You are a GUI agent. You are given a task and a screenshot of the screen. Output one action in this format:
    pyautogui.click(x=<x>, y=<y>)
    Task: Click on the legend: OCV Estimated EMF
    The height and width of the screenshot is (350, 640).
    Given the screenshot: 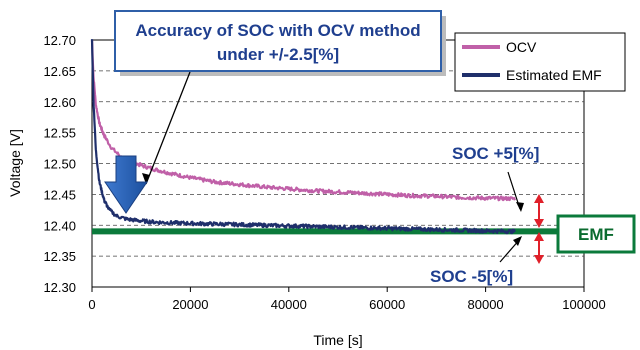 What is the action you would take?
    pyautogui.click(x=540, y=62)
    